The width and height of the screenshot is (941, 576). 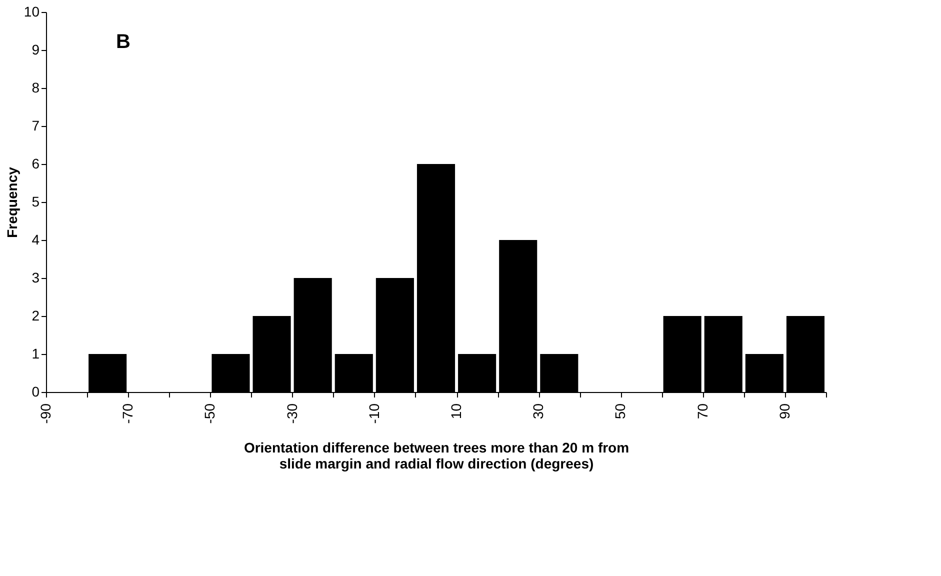 I want to click on x-tick-label: -10, so click(x=374, y=413).